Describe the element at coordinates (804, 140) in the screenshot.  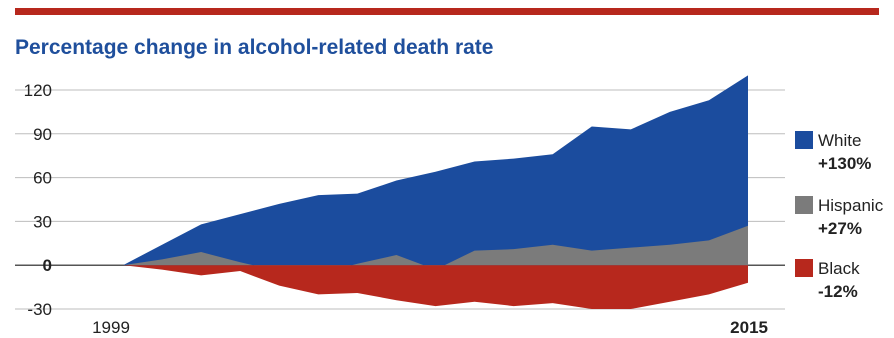
I see `legend-swatch-white` at that location.